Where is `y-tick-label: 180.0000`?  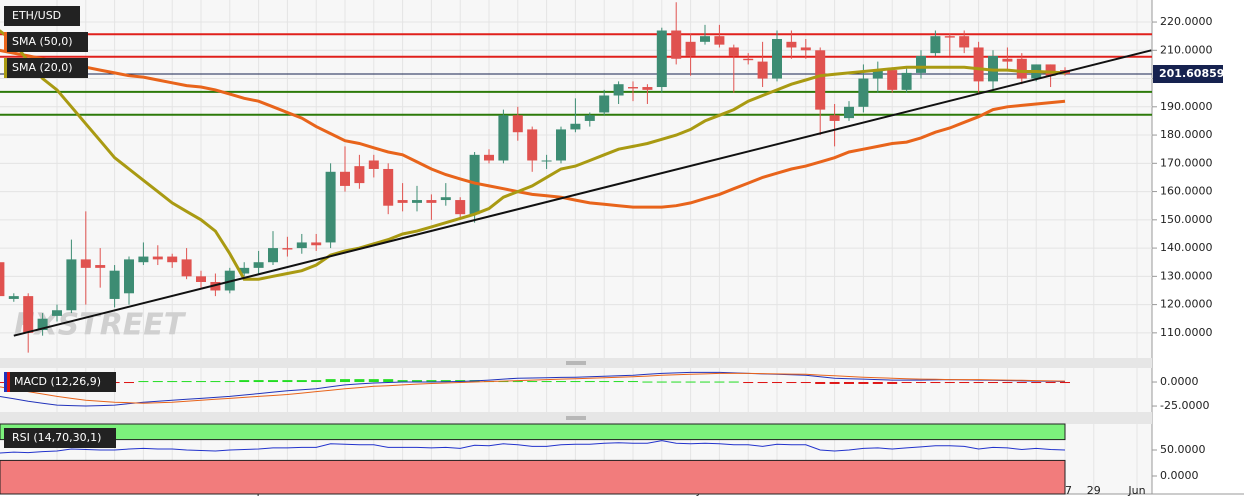 y-tick-label: 180.0000 is located at coordinates (1186, 134).